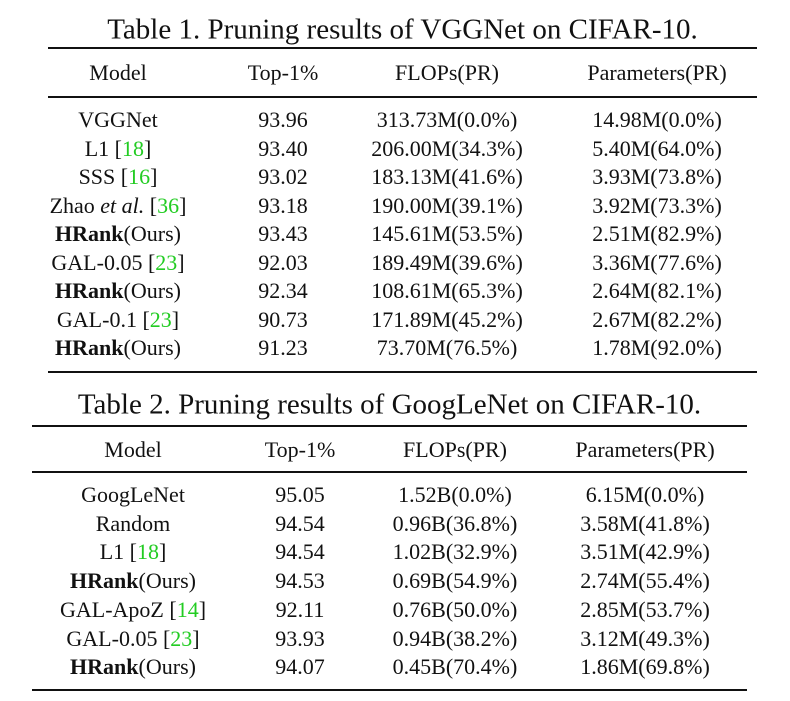 The width and height of the screenshot is (790, 701). I want to click on cell: 171.89M(45.2%), so click(447, 319).